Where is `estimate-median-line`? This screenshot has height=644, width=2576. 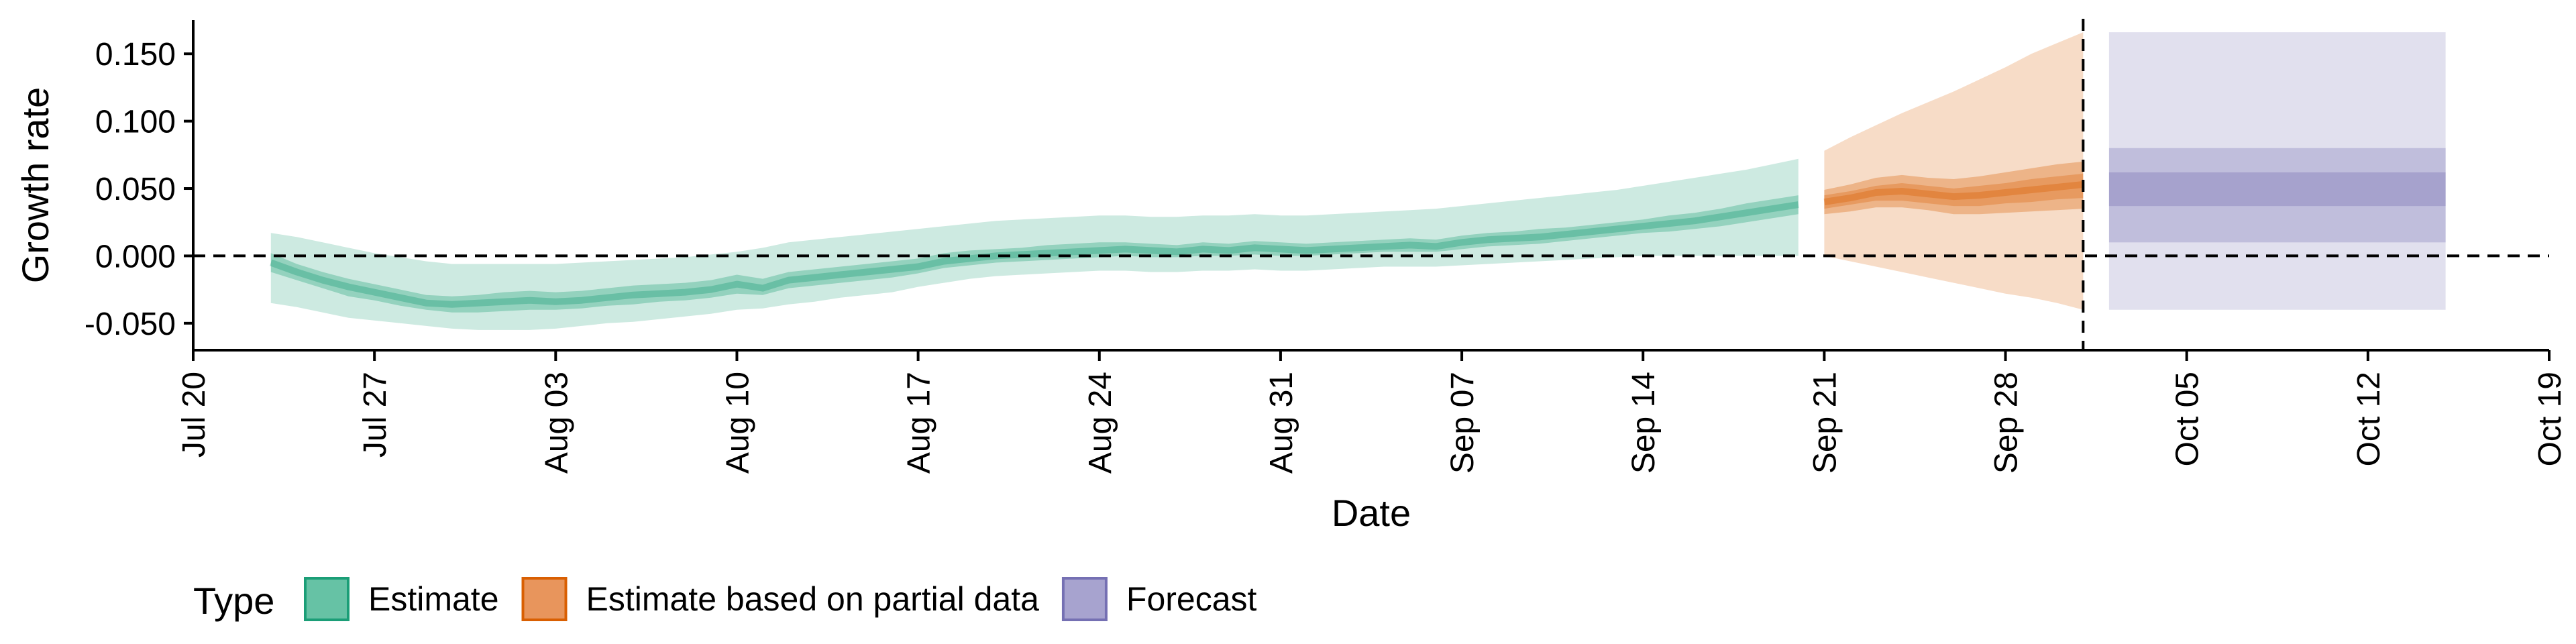
estimate-median-line is located at coordinates (1034, 254).